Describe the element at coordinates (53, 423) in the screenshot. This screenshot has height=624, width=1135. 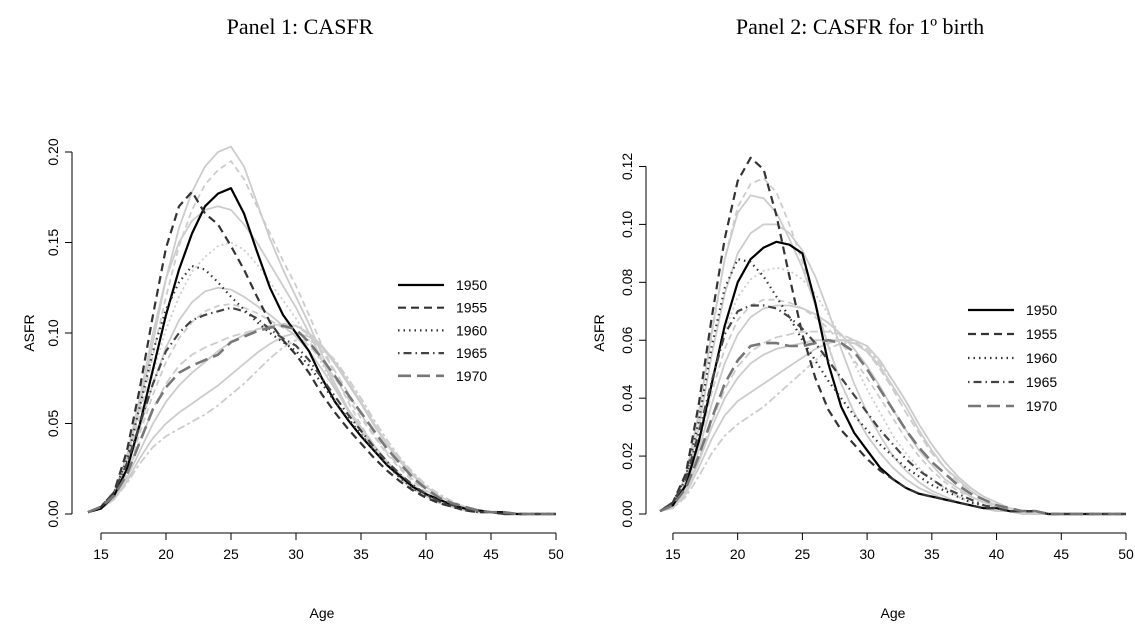
I see `y-tick-label: 0.05` at that location.